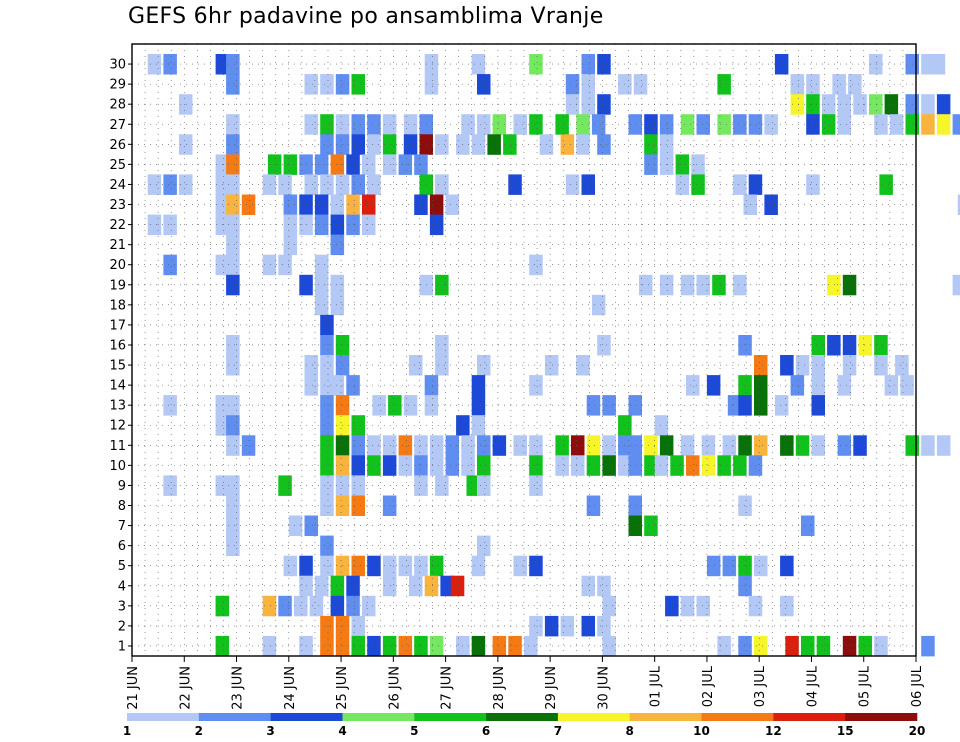 The height and width of the screenshot is (742, 960). What do you see at coordinates (117, 125) in the screenshot?
I see `y-tick-label: 27` at bounding box center [117, 125].